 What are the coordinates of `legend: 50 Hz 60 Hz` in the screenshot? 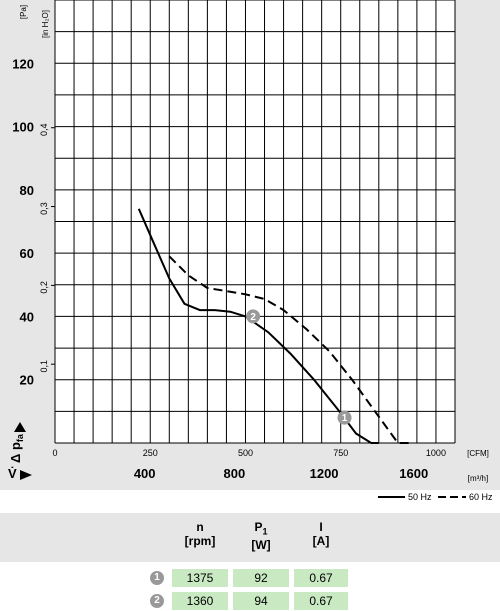 It's located at (435, 497).